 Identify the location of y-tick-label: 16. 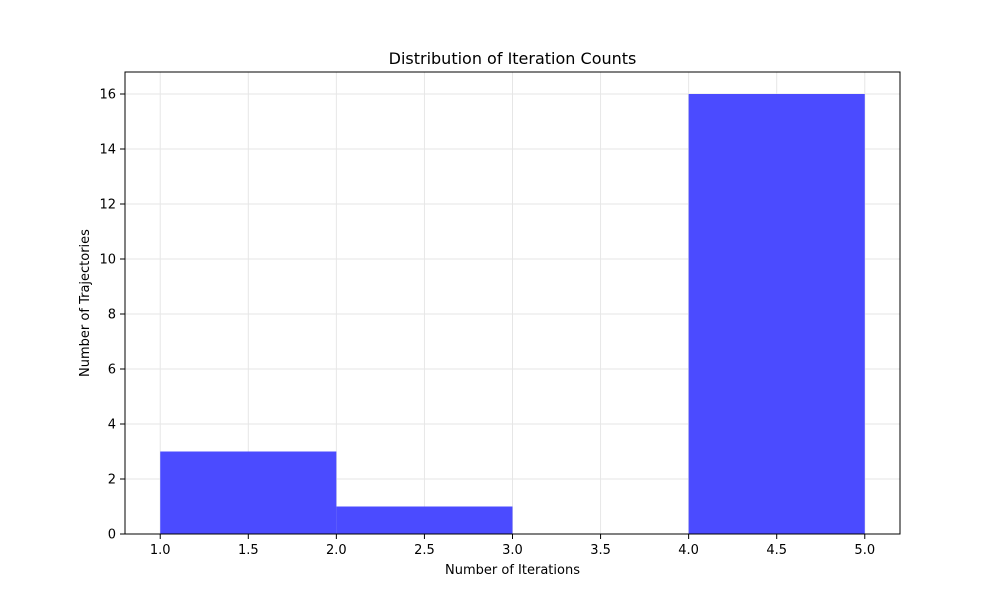
(107, 95).